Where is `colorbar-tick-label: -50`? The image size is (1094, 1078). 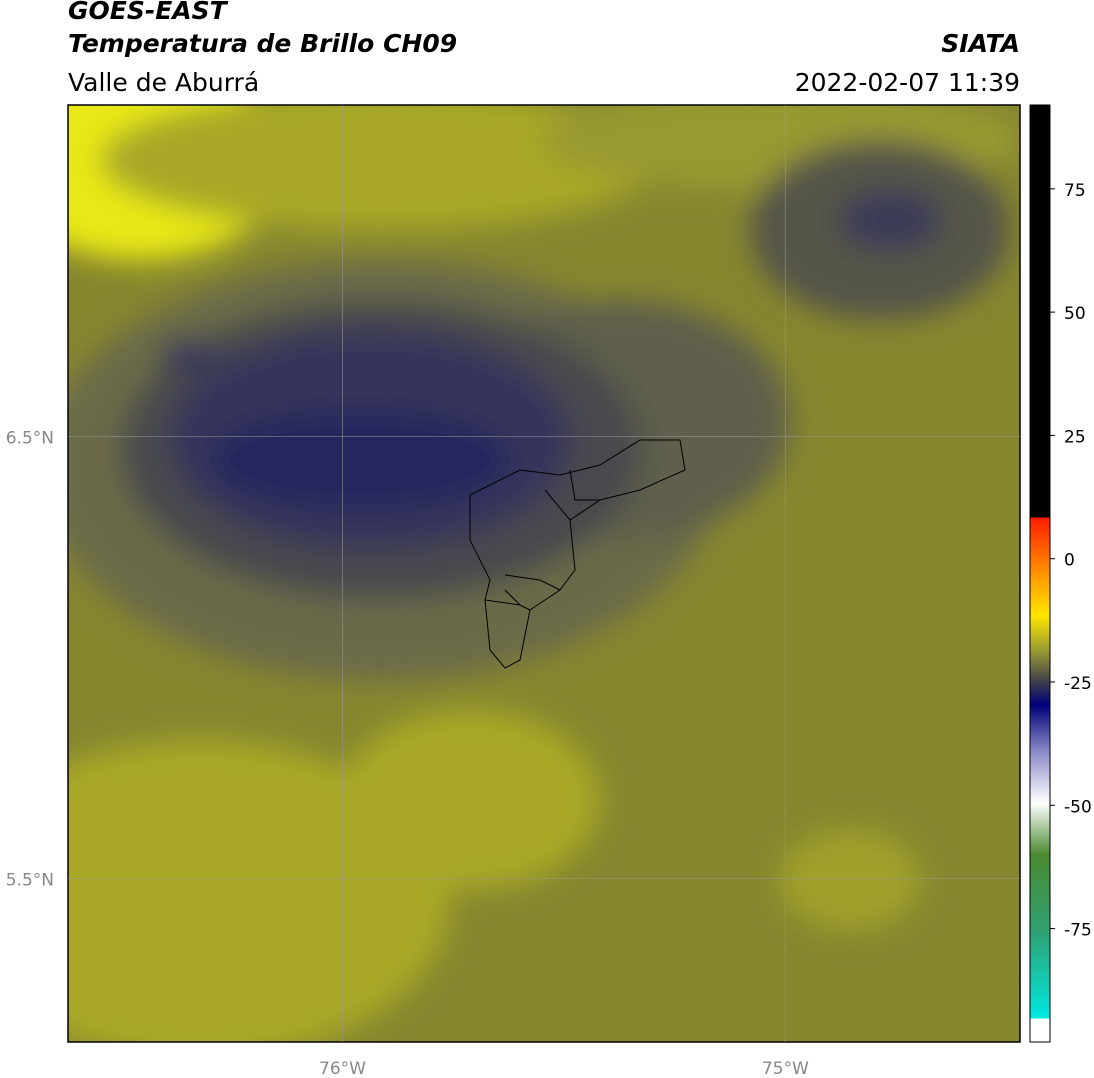 colorbar-tick-label: -50 is located at coordinates (1078, 807).